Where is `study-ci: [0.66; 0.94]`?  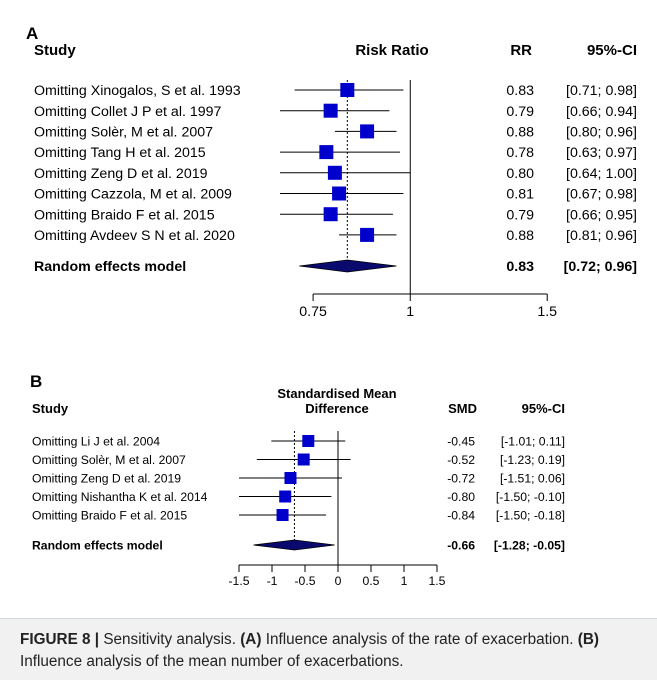
study-ci: [0.66; 0.94] is located at coordinates (601, 112).